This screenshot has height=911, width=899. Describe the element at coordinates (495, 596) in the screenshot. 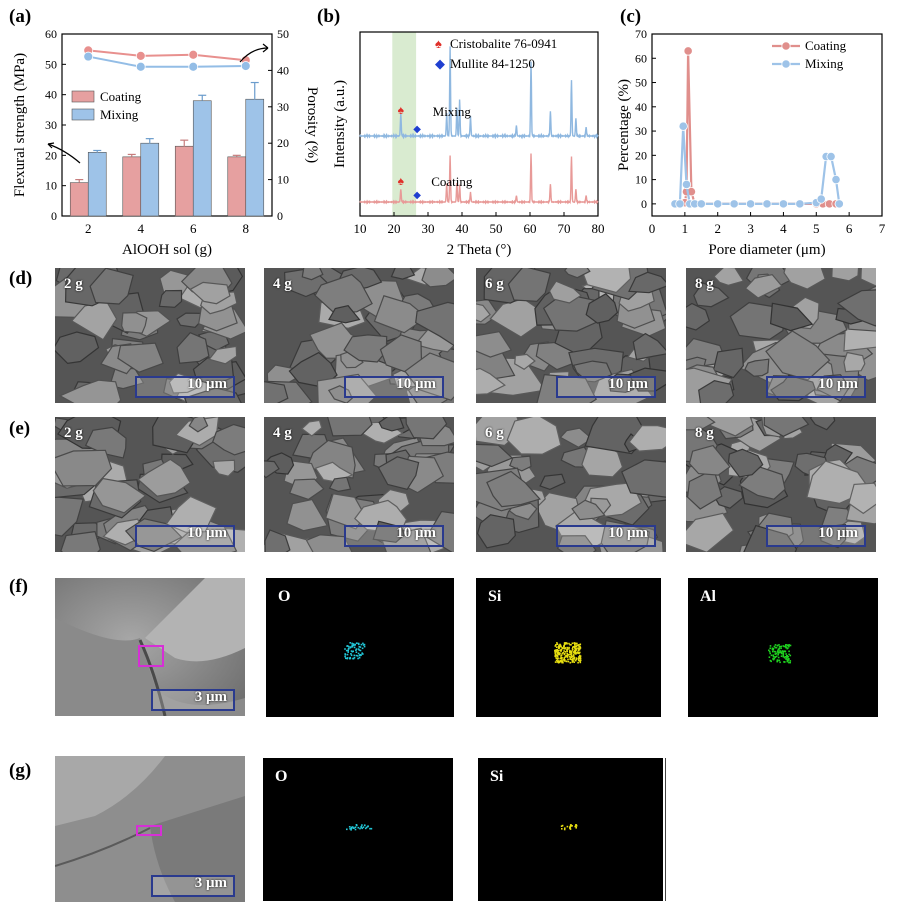

I see `element-label: Si` at that location.